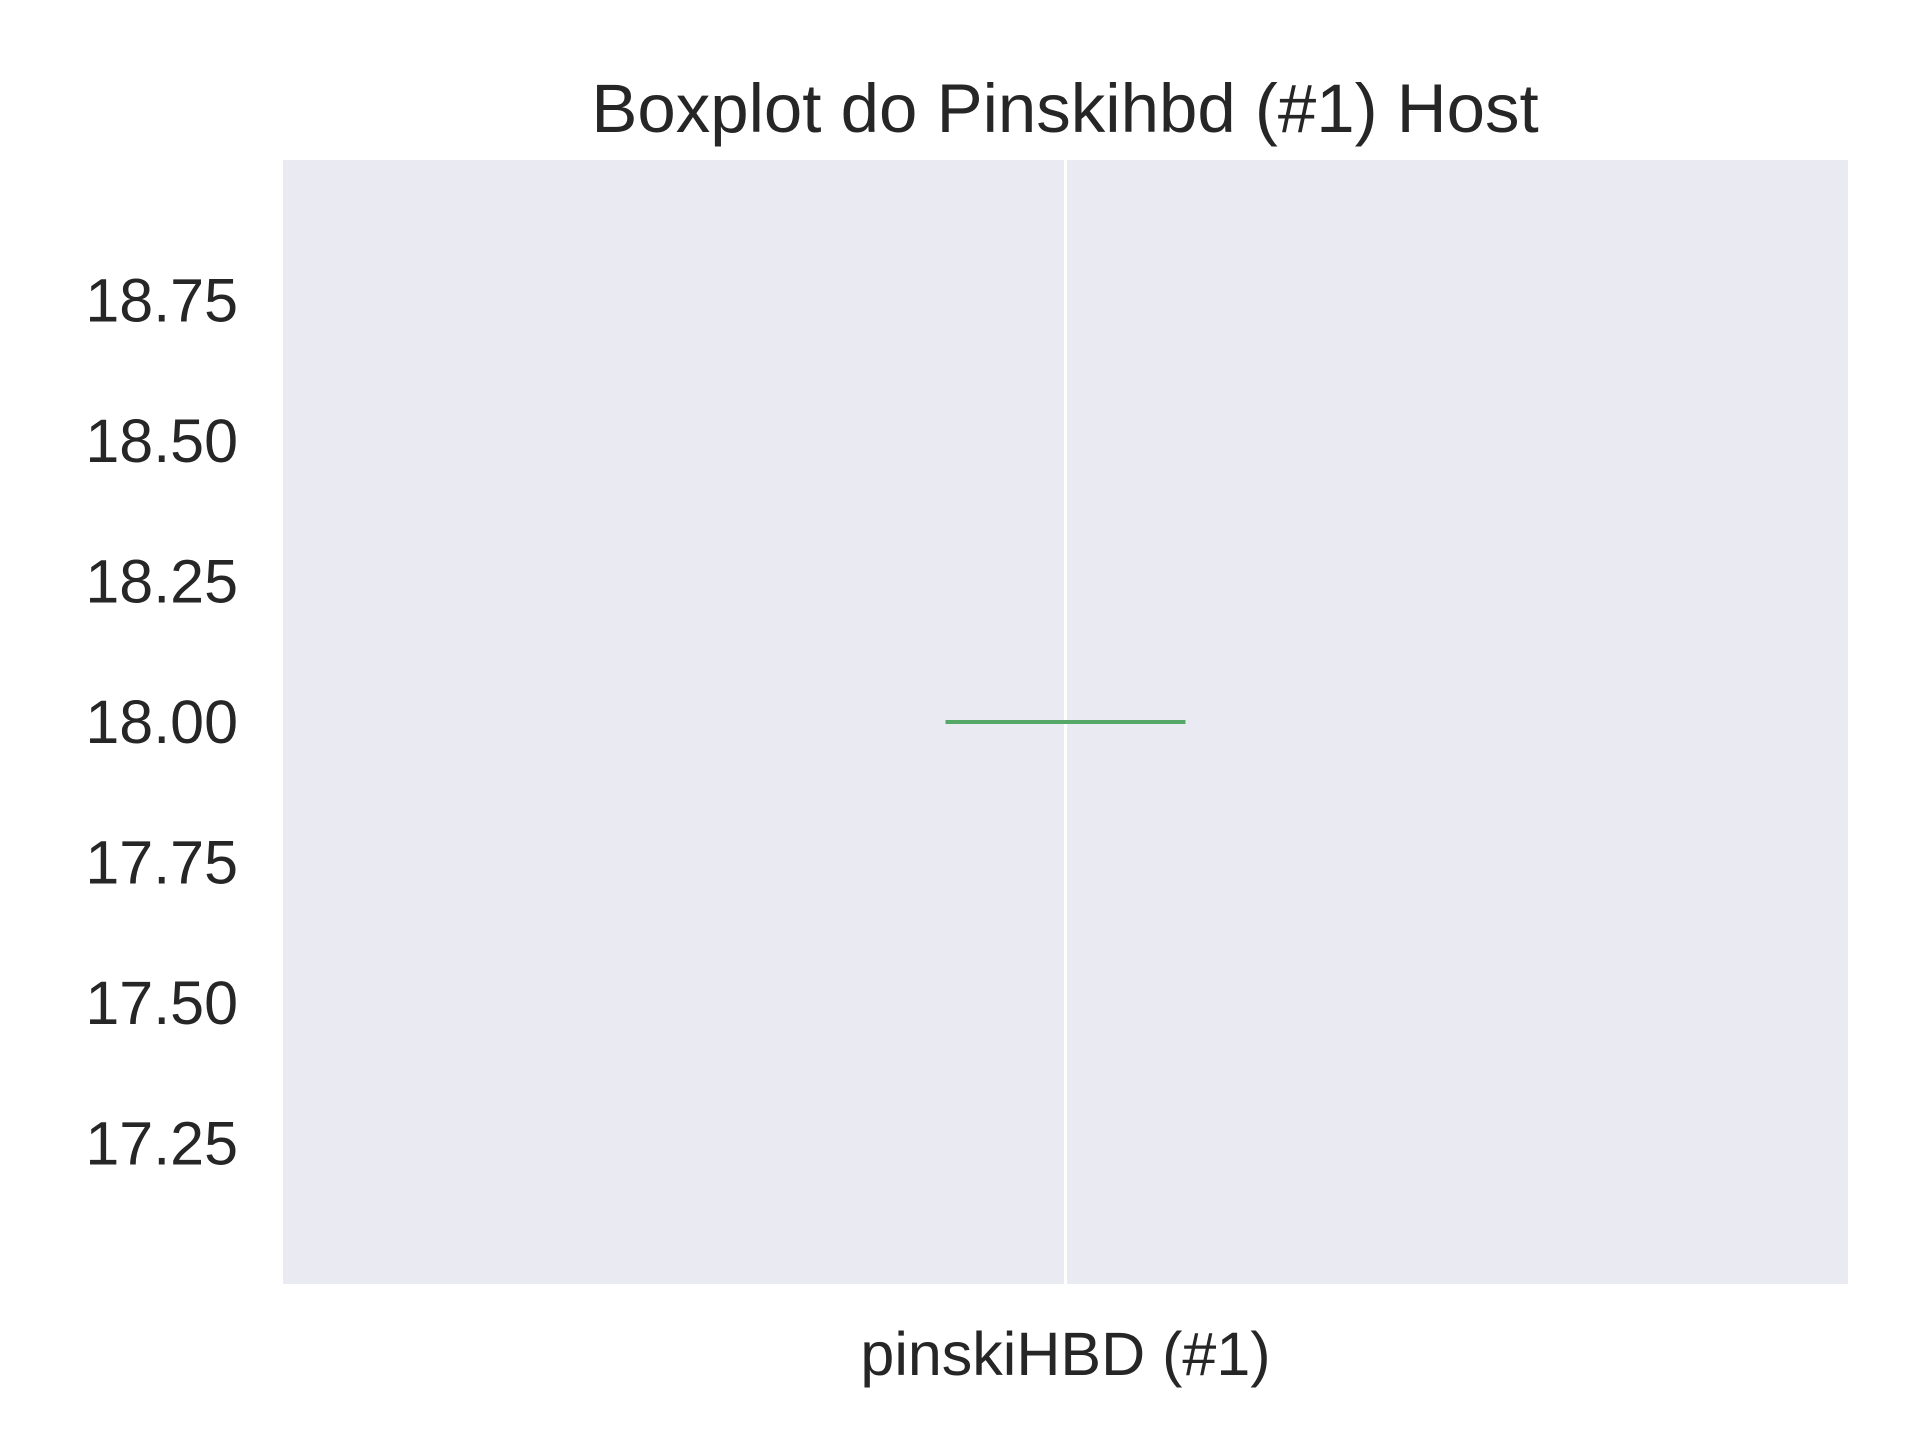 This screenshot has height=1440, width=1920. I want to click on y-tick-label: 18.25, so click(161, 582).